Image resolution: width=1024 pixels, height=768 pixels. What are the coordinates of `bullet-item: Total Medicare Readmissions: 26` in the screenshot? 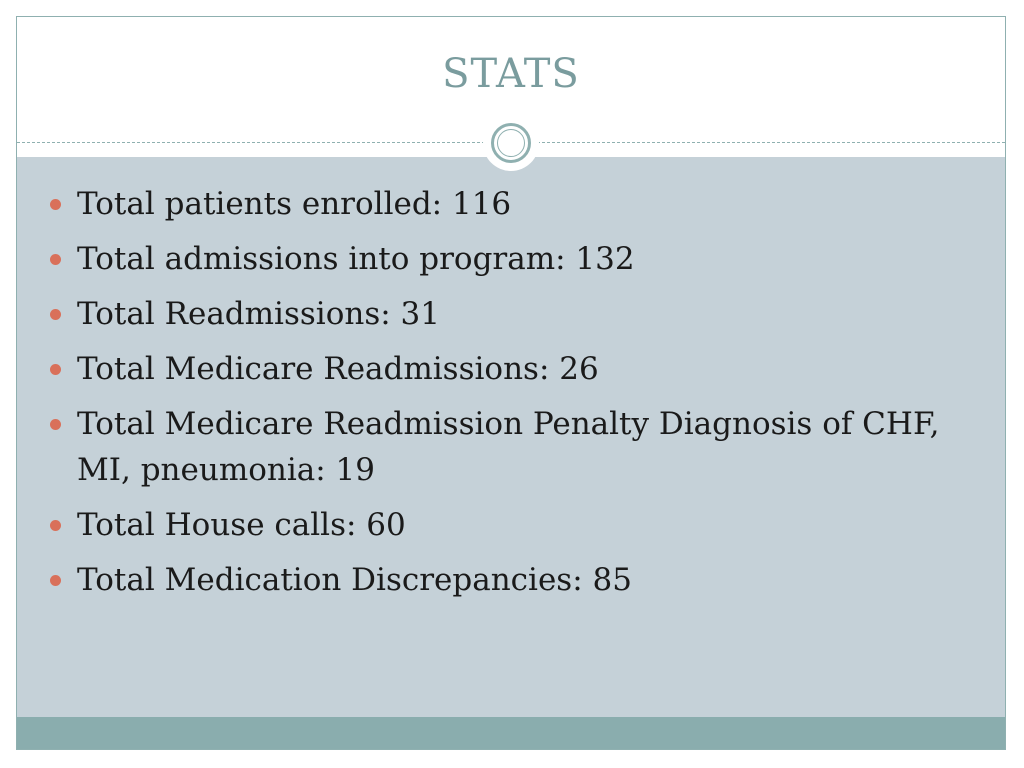 It's located at (507, 369).